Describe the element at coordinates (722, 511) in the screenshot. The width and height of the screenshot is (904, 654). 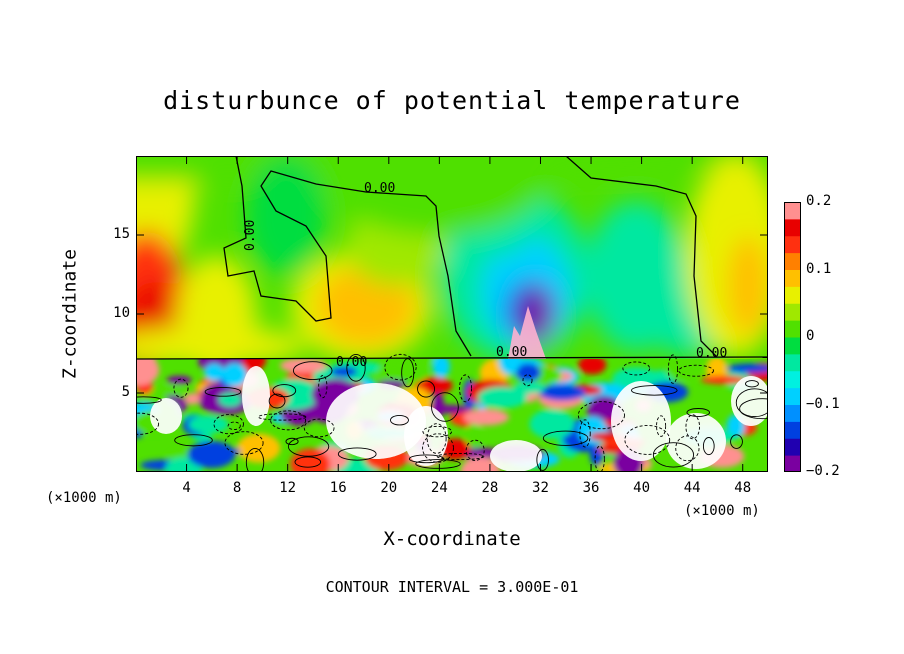
I see `x-unit-label-right: (×1000 m)` at that location.